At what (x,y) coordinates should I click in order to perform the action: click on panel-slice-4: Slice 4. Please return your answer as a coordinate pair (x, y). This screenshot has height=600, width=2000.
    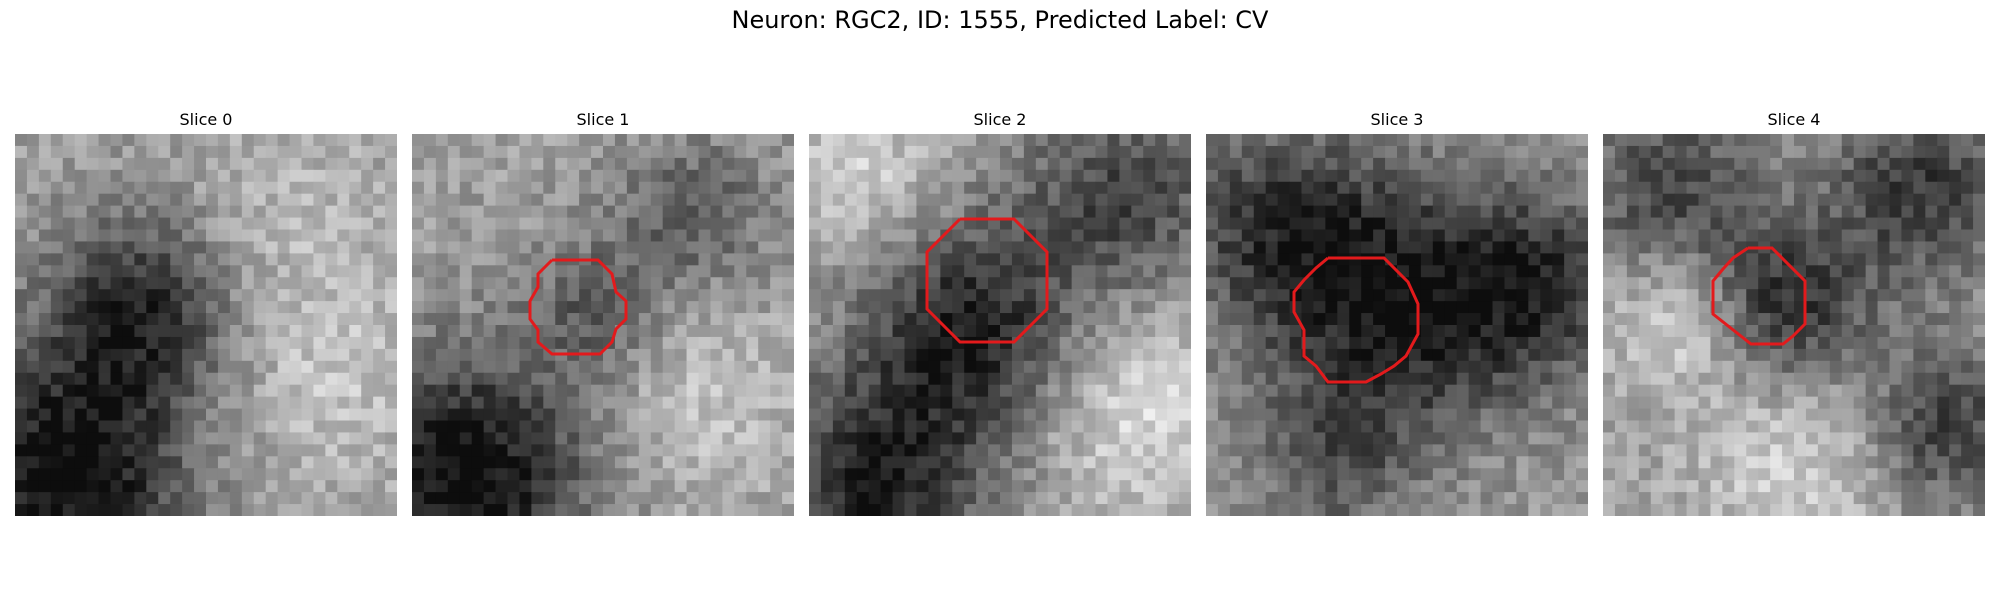
    Looking at the image, I should click on (1794, 312).